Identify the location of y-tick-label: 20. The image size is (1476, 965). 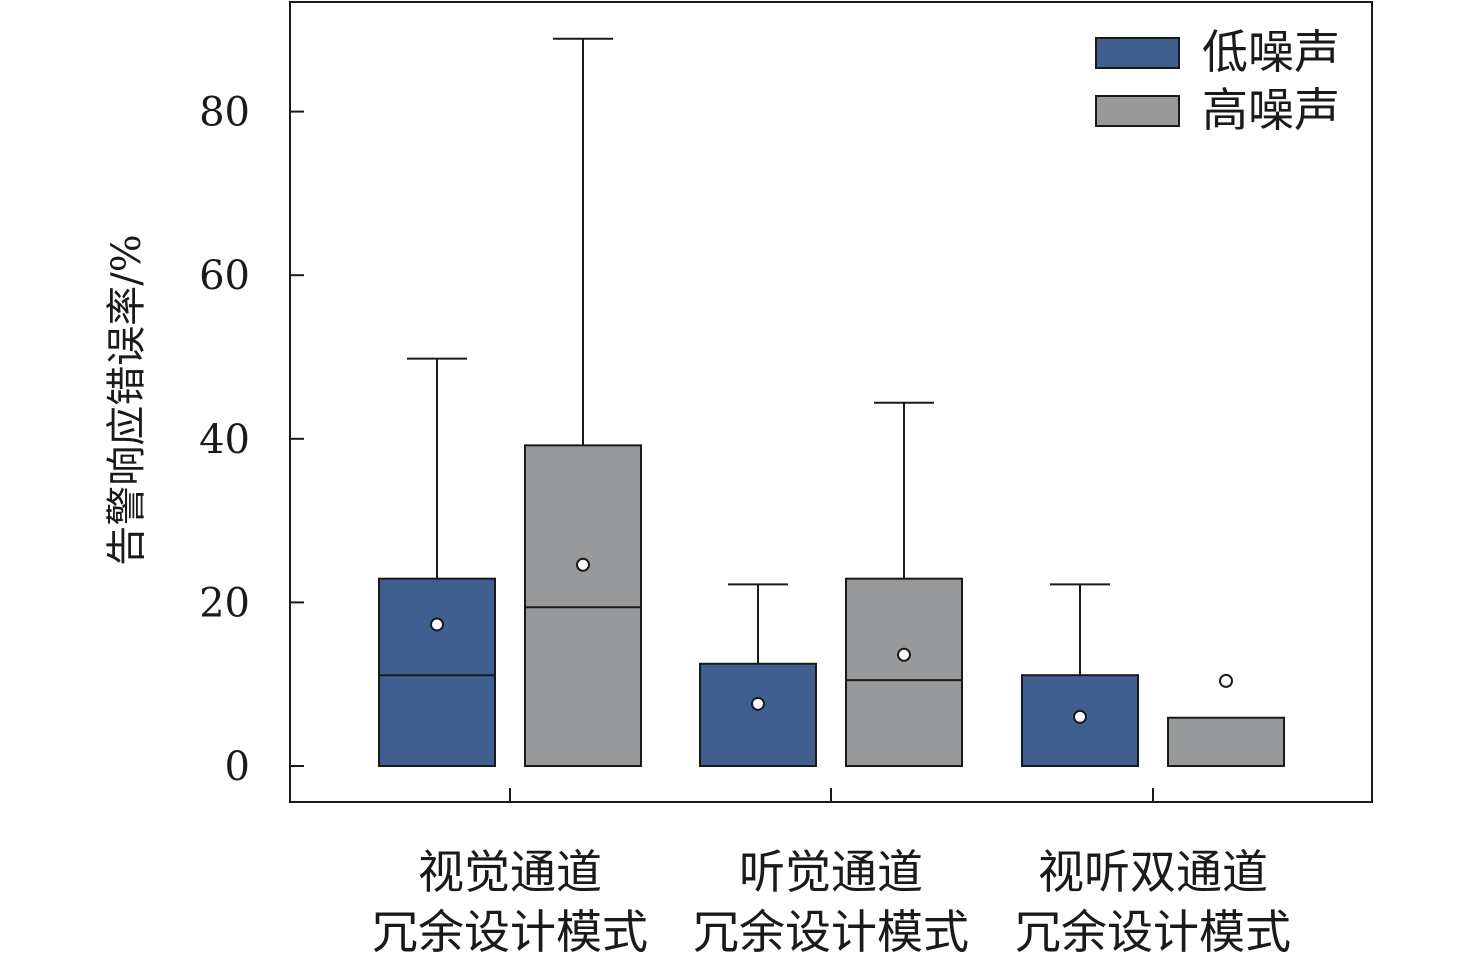
(224, 603).